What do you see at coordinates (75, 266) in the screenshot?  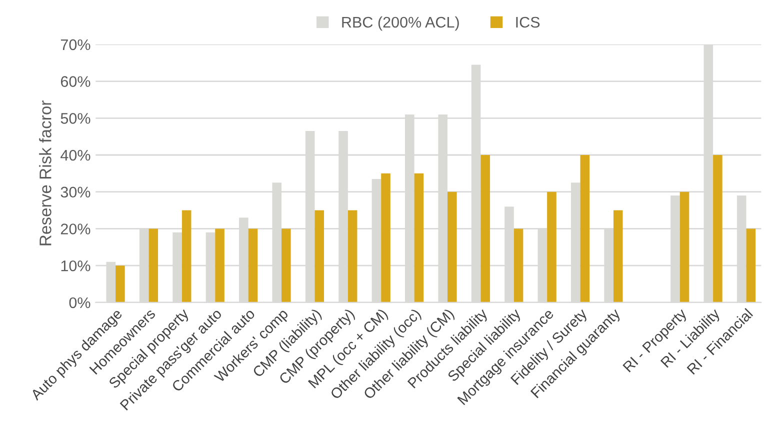 I see `y-tick-label: 10%` at bounding box center [75, 266].